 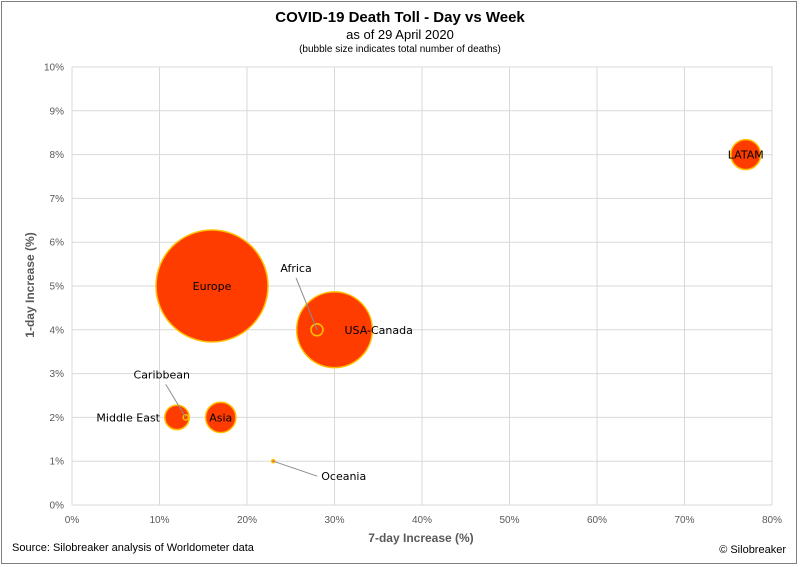 I want to click on bubble-europe, so click(x=212, y=286).